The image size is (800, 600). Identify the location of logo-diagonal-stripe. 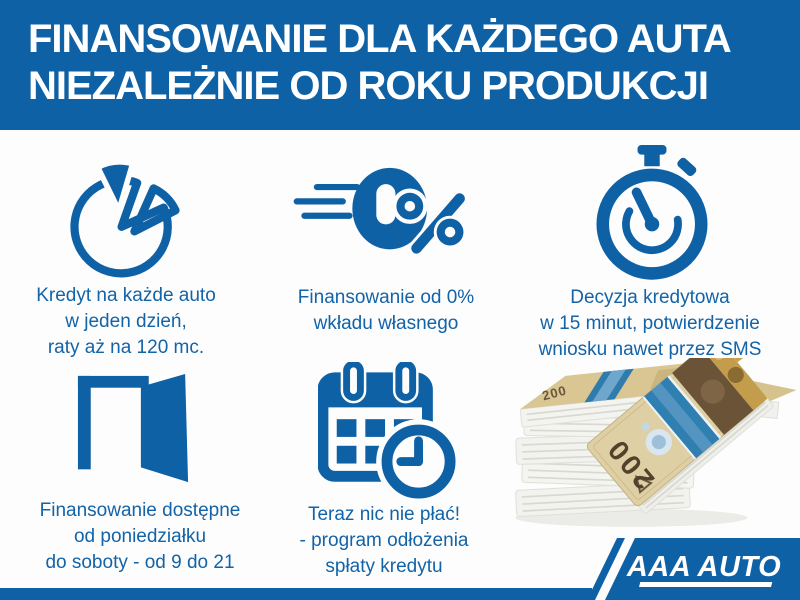
(606, 569).